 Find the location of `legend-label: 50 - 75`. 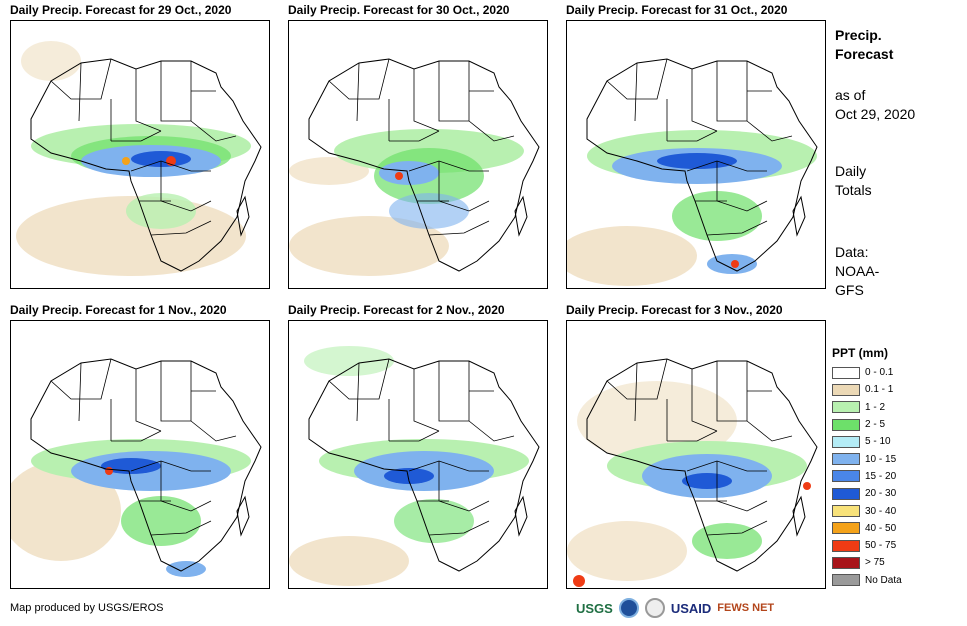

legend-label: 50 - 75 is located at coordinates (881, 546).